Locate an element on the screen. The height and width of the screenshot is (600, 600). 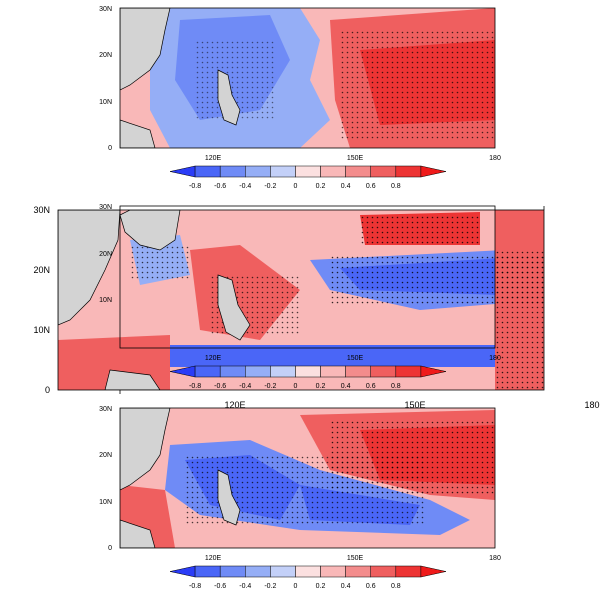
colorbar-middle: -0.8 -0.6 -0.4 -0.2 0 0.2 0.4 0.6 0.8 is located at coordinates (308, 377).